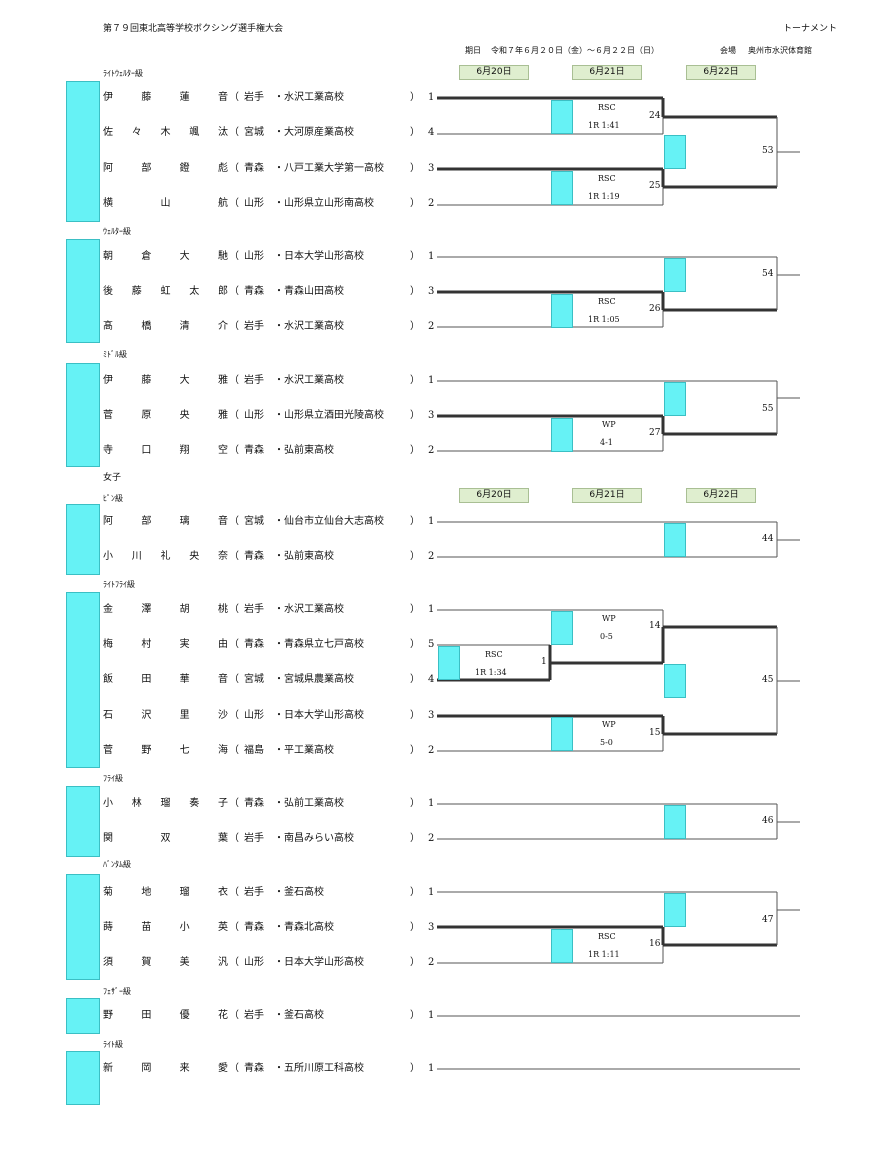  I want to click on player-name-char: 太, so click(194, 291).